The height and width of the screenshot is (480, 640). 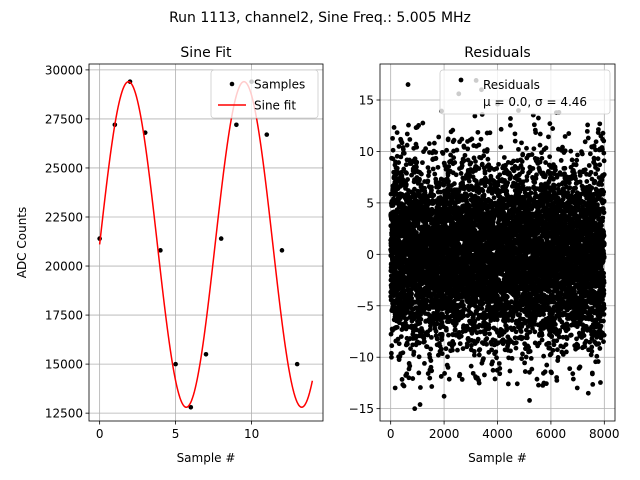 I want to click on y-tick-label: 15000, so click(x=64, y=365).